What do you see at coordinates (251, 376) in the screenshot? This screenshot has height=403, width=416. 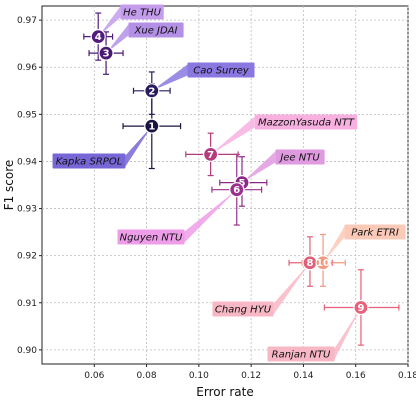 I see `x-tick-label: 0.12` at bounding box center [251, 376].